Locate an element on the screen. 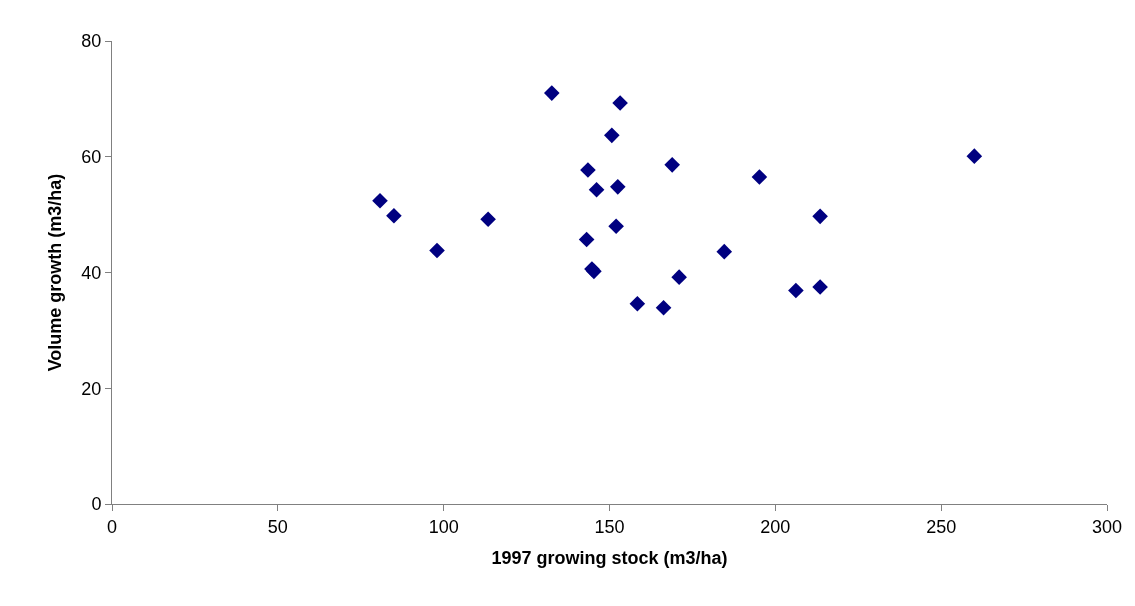  y-axis-title: Volume growth (m3/ha) is located at coordinates (54, 272).